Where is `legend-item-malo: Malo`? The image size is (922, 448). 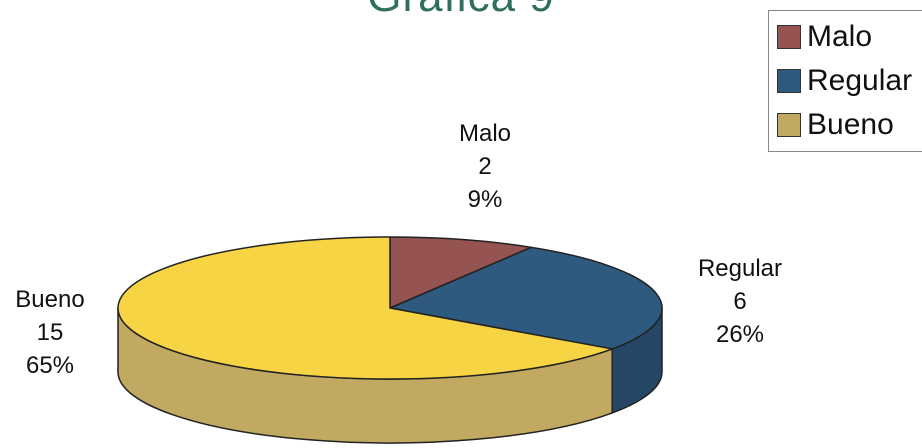 legend-item-malo: Malo is located at coordinates (824, 37).